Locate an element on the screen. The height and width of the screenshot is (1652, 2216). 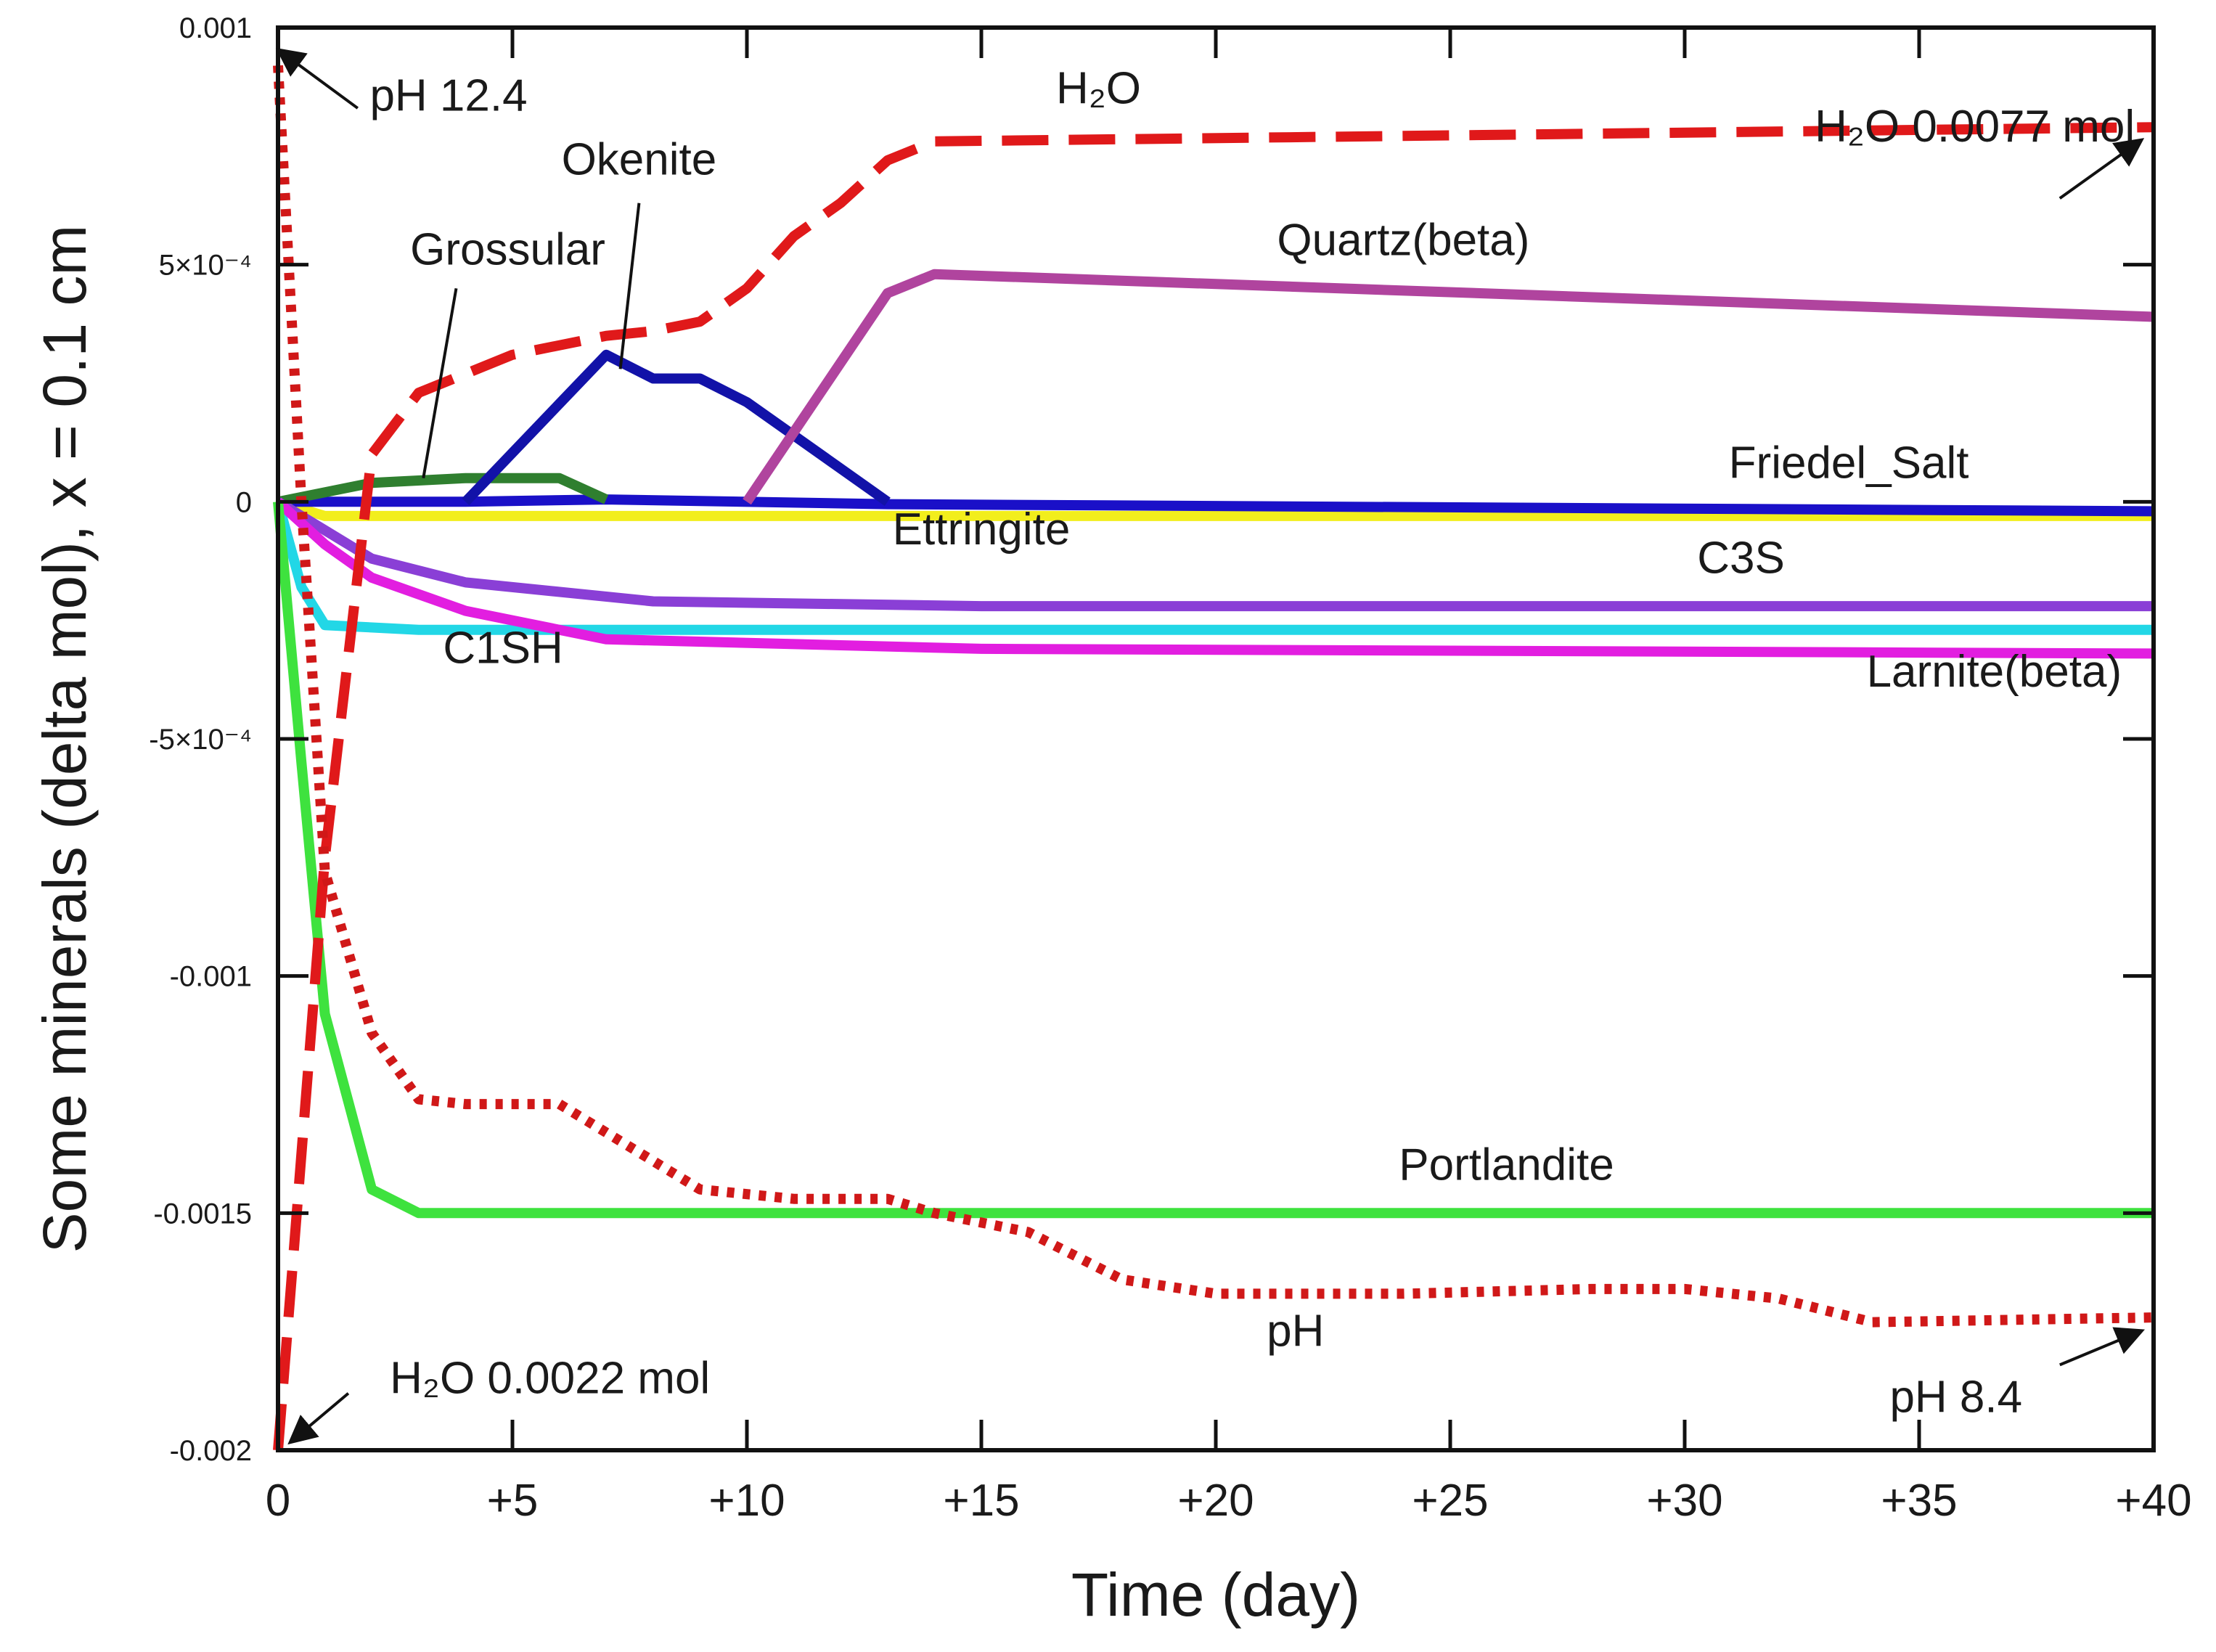
annotation-c3s: C3S is located at coordinates (1741, 558).